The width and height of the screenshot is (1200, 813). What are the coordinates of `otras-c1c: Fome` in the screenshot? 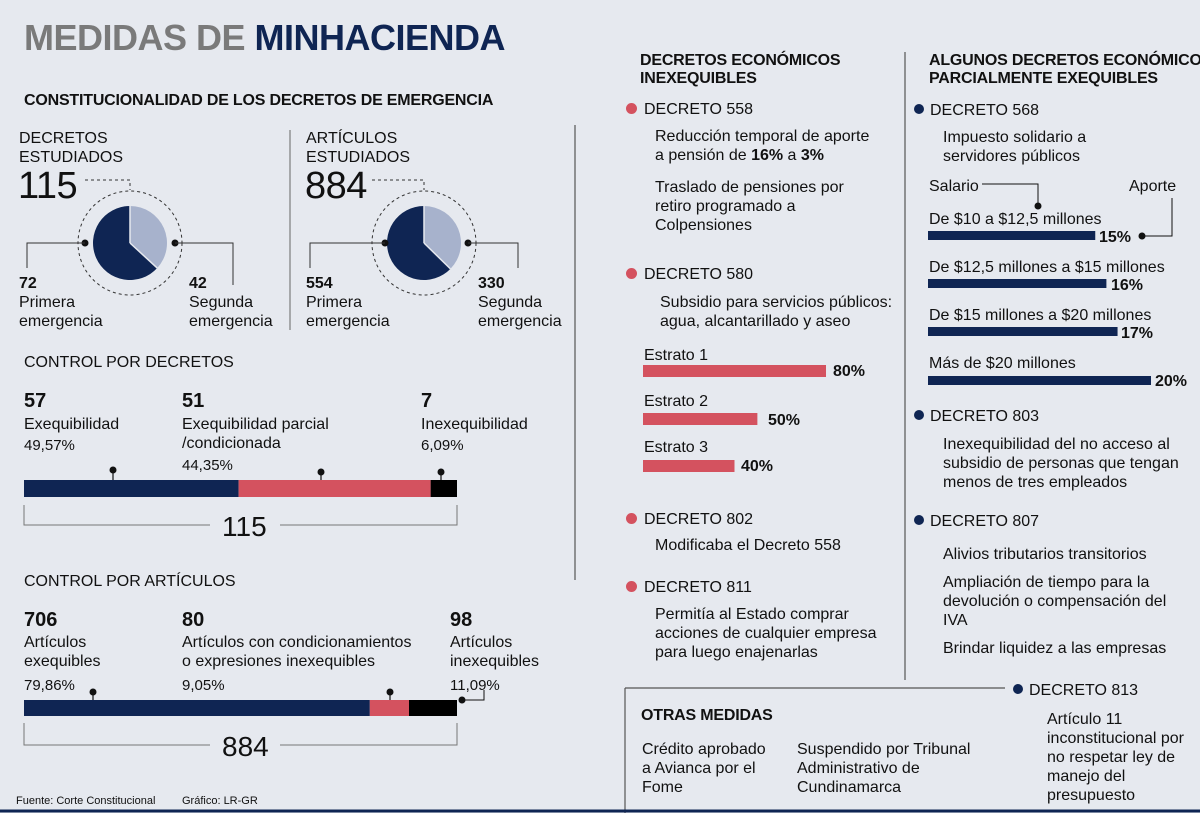 It's located at (662, 787).